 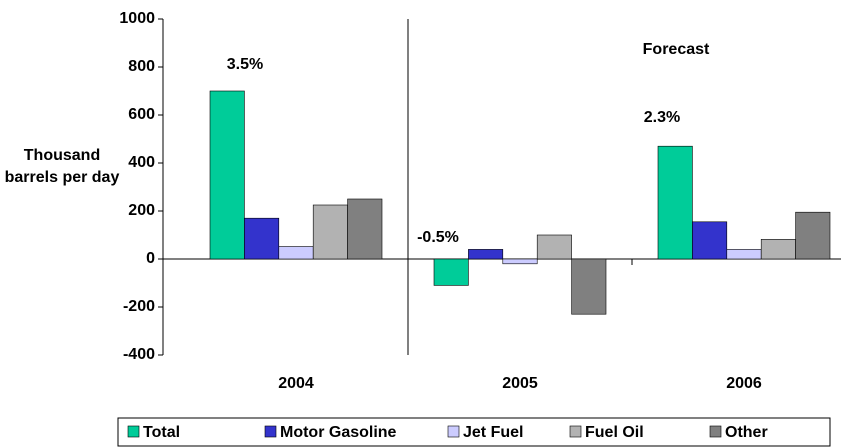 I want to click on legend-label: Fuel Oil, so click(x=614, y=432).